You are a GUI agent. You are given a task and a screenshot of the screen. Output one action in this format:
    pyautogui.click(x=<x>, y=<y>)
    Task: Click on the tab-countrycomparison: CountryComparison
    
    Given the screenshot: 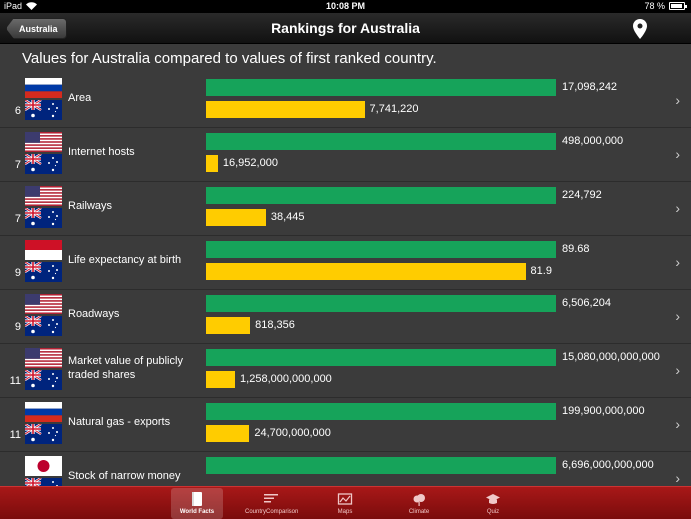 What is the action you would take?
    pyautogui.click(x=272, y=503)
    